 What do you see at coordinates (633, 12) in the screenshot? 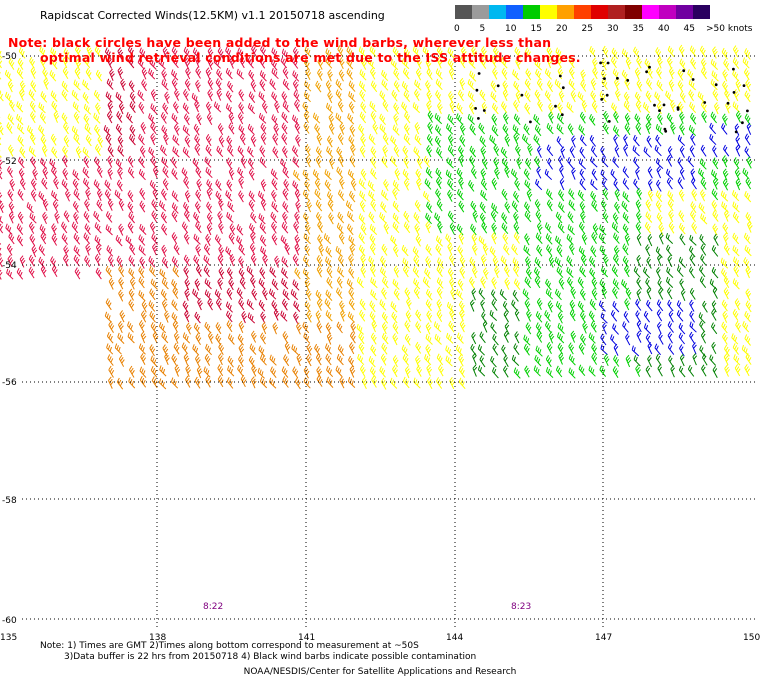
I see `legend-swatch` at bounding box center [633, 12].